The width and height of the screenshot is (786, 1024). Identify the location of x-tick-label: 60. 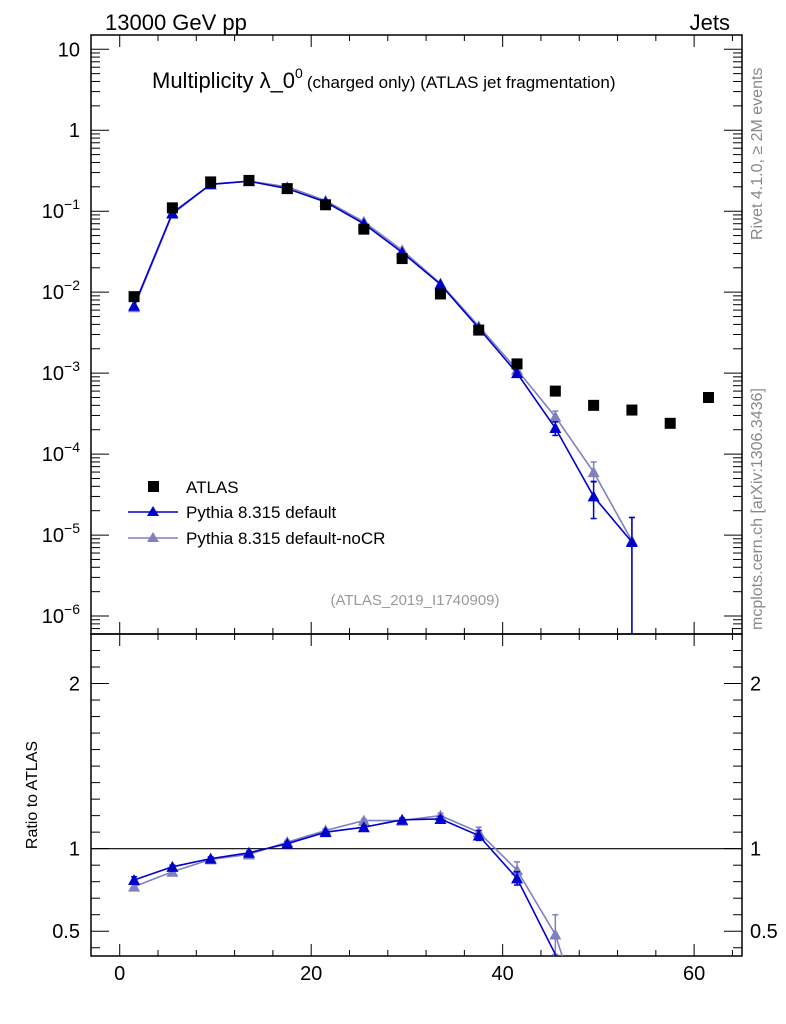
(694, 974).